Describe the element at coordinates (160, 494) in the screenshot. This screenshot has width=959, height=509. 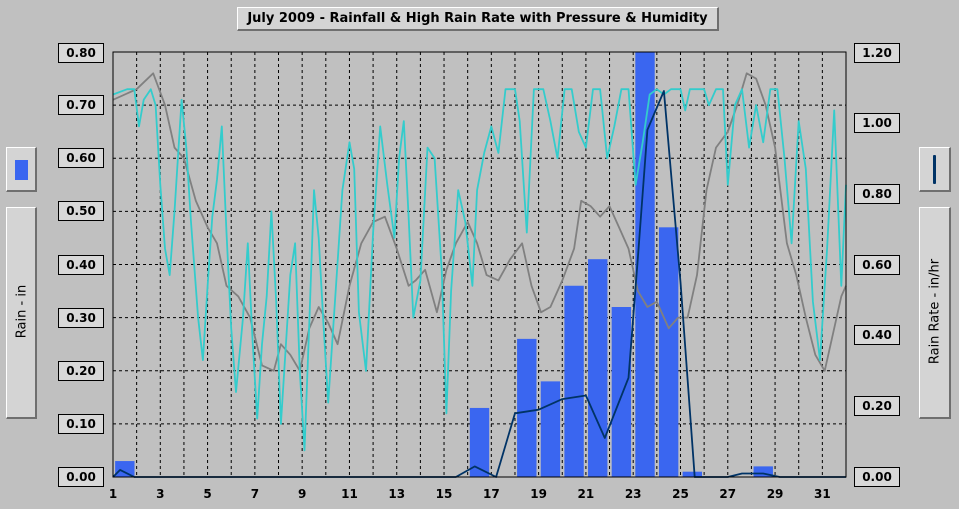
I see `x-tick-label: 3` at that location.